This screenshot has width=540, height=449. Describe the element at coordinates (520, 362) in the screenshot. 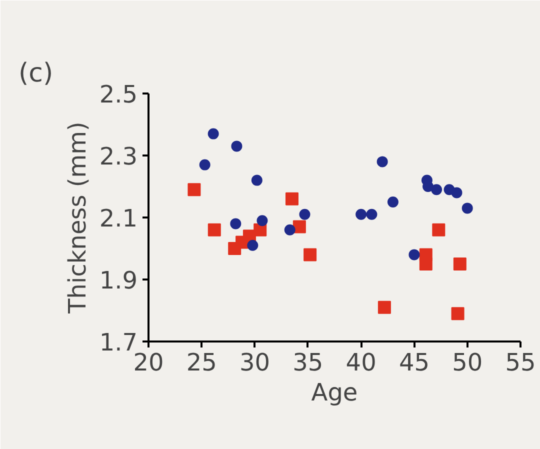

I see `x-tick-label: 55` at that location.